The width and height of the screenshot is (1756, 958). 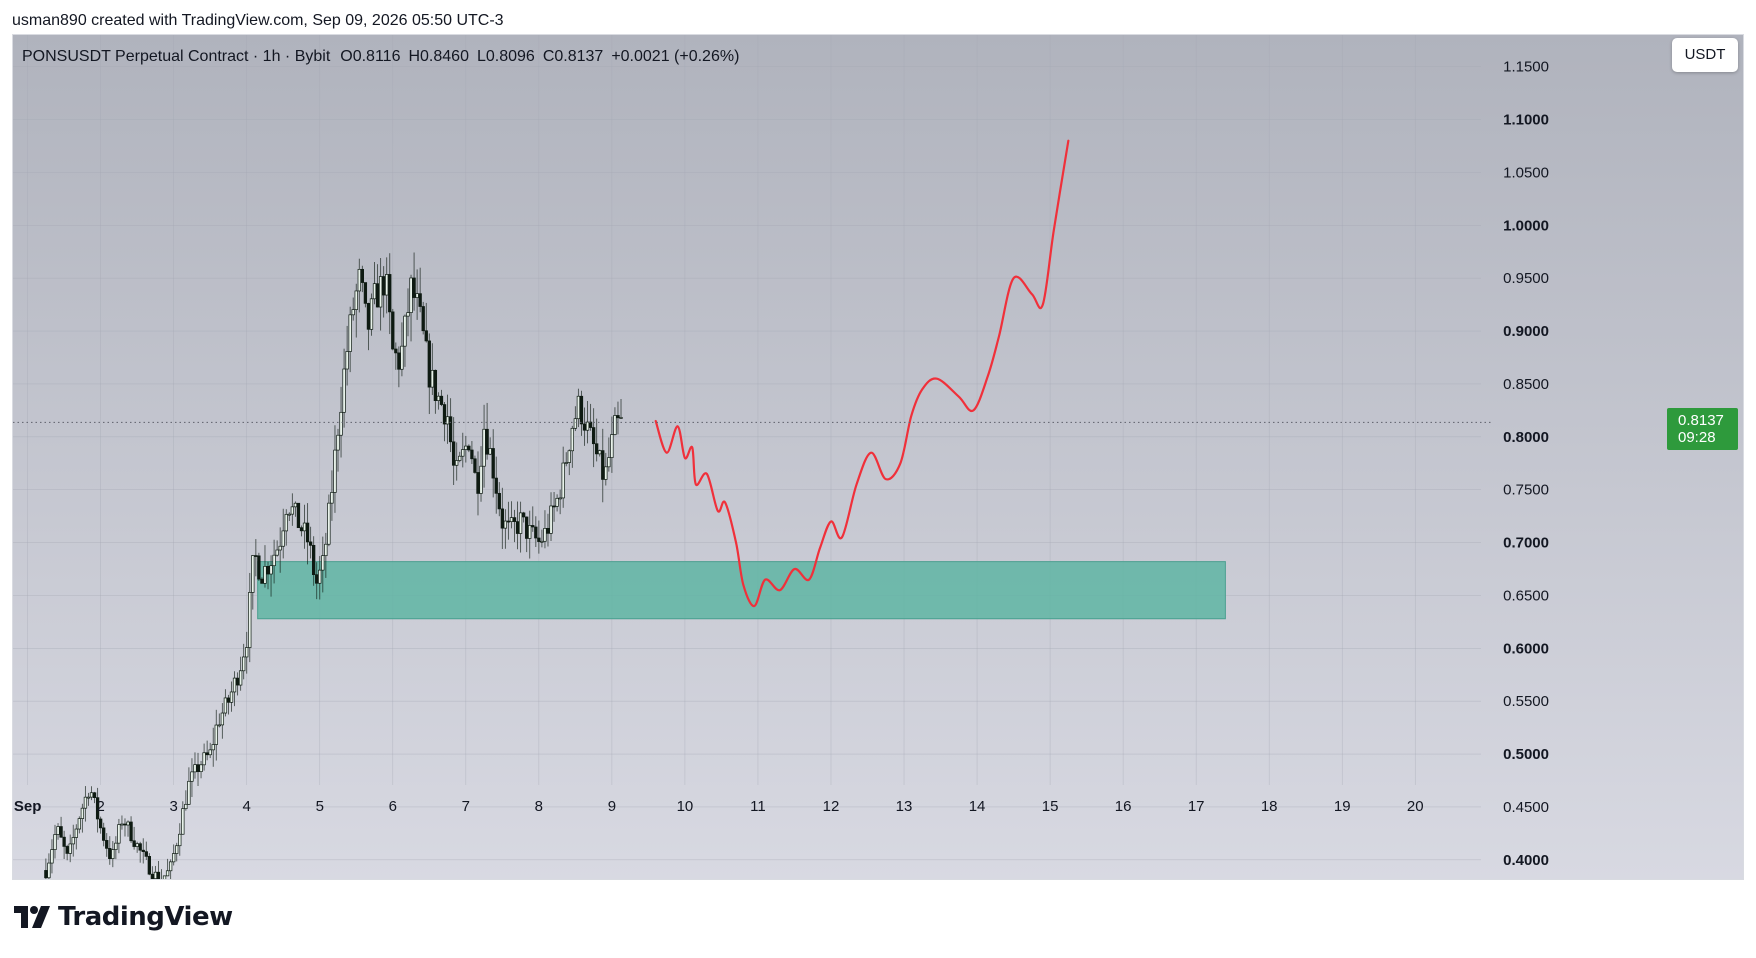 What do you see at coordinates (831, 806) in the screenshot?
I see `time-tick-label: 12` at bounding box center [831, 806].